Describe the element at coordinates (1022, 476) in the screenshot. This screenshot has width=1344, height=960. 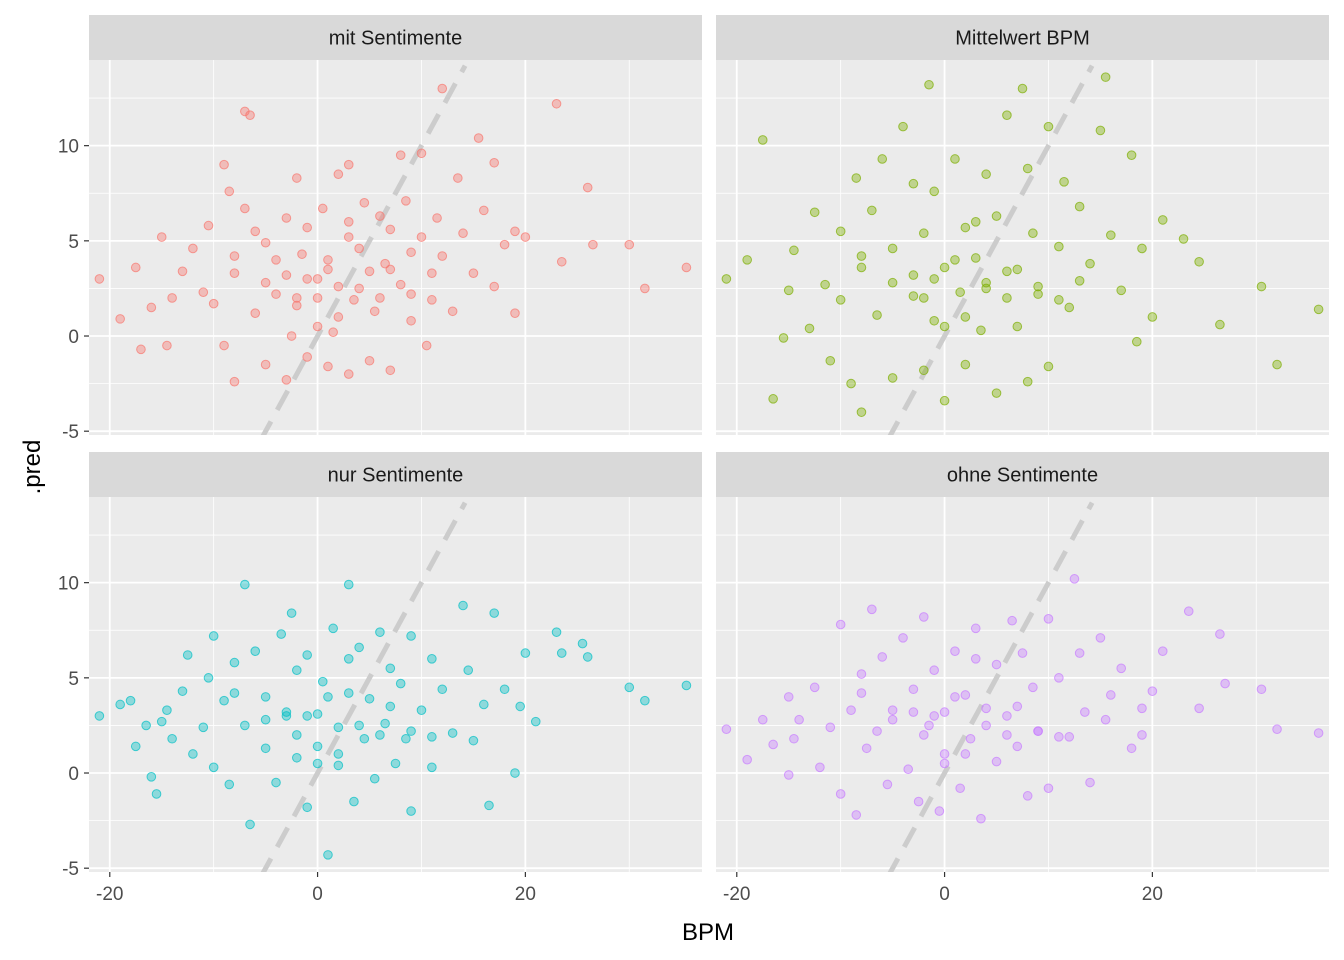
I see `facet-strip-label: ohne Sentimente` at that location.